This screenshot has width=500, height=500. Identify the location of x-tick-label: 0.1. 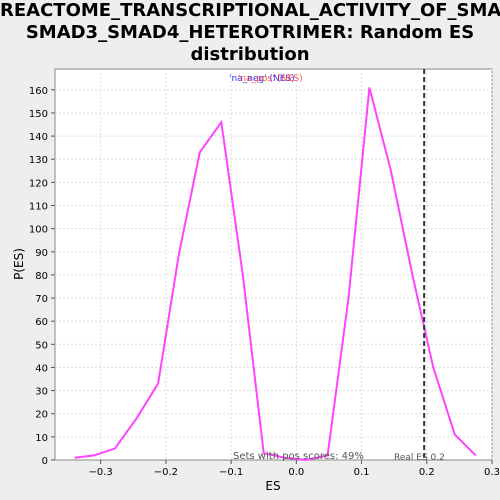
(362, 472).